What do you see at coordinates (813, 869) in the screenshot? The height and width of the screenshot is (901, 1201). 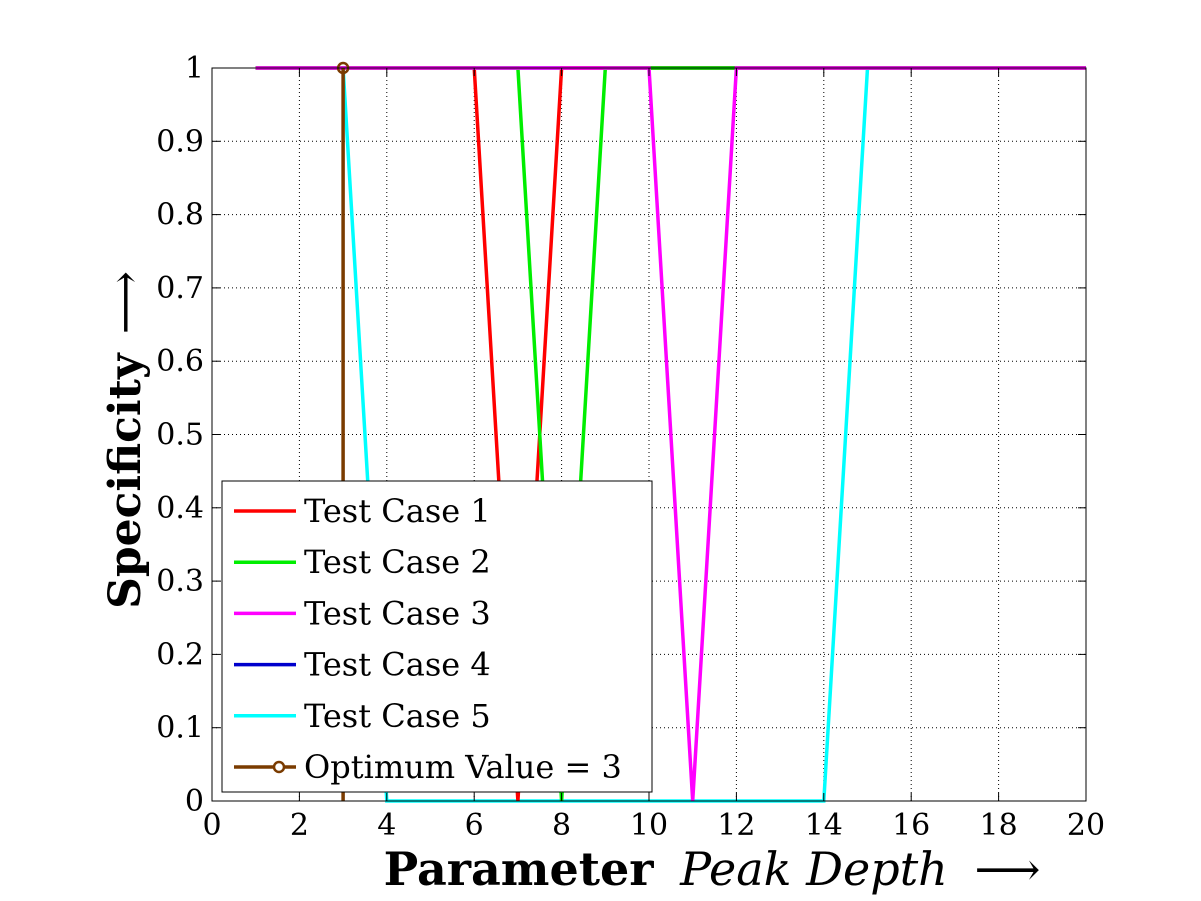 I see `x-axis-label-italic: Peak Depth` at bounding box center [813, 869].